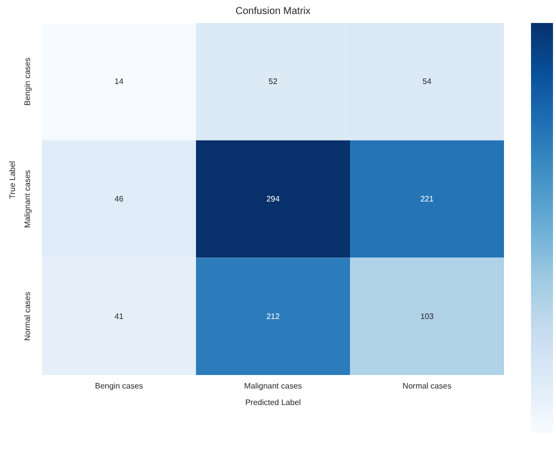 The width and height of the screenshot is (556, 453). I want to click on data-label: 46, so click(119, 199).